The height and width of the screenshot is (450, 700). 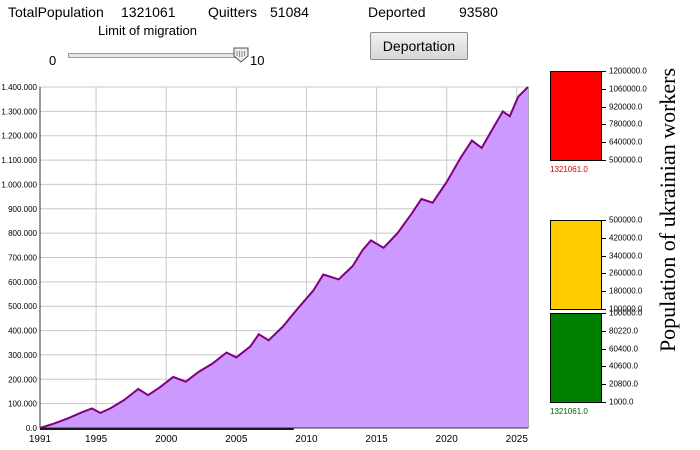 I want to click on y-tick-label: 700.000, so click(x=22, y=258).